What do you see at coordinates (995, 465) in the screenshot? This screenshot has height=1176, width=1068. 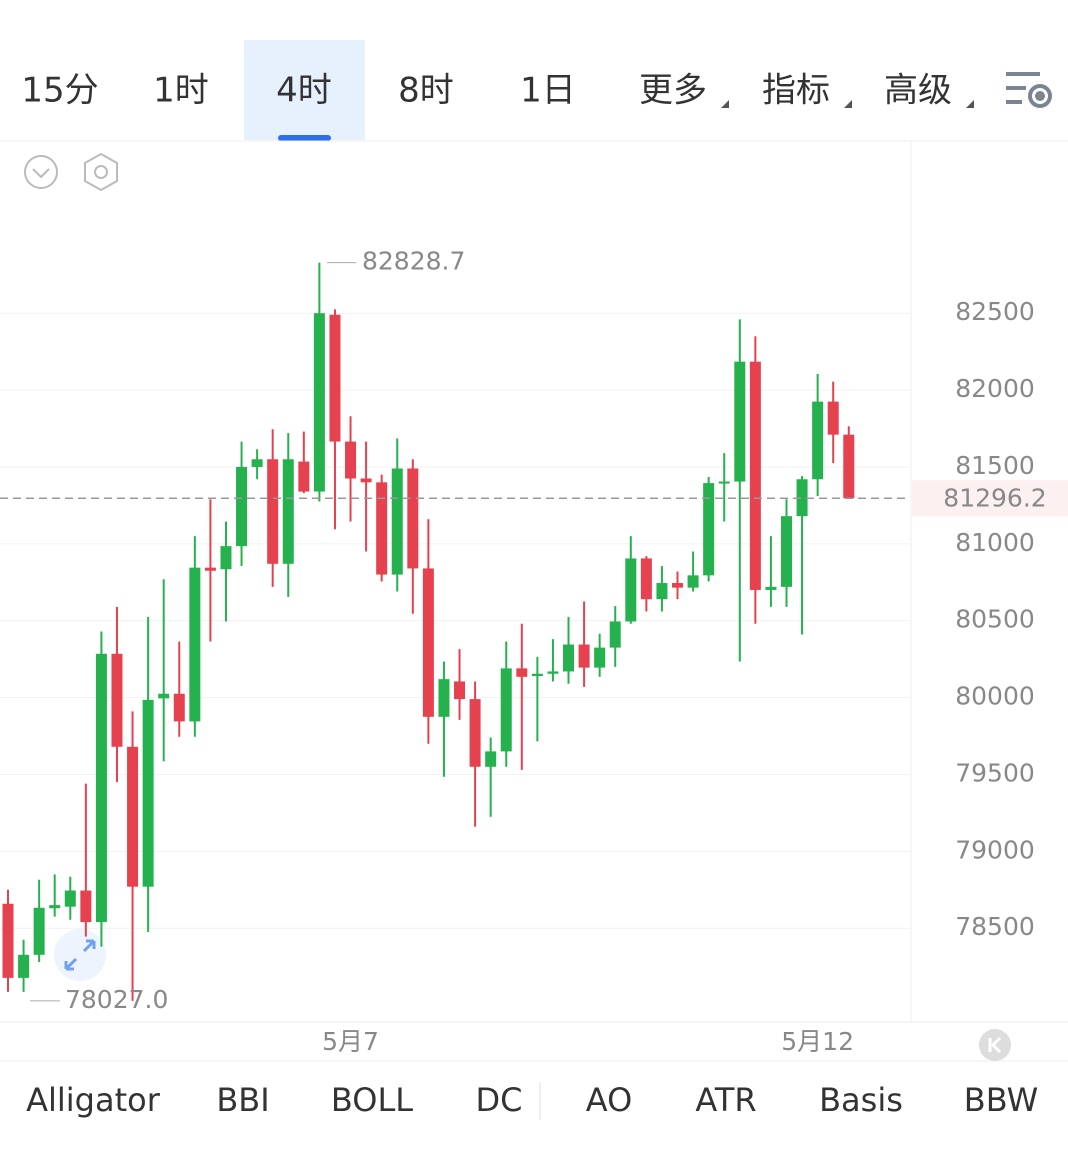 I see `y-tick-label: 81500` at bounding box center [995, 465].